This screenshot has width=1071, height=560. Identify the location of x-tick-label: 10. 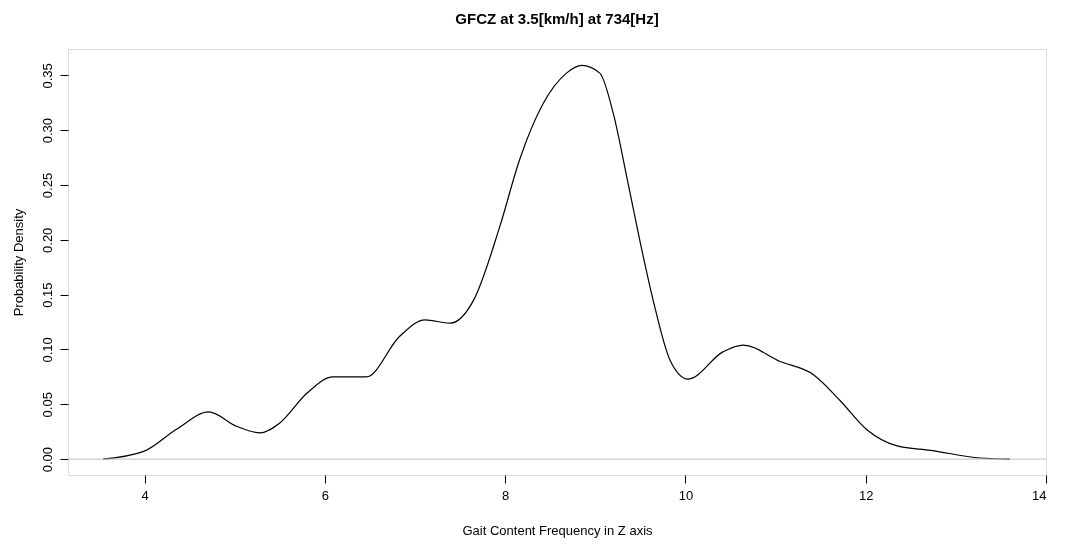
(686, 495).